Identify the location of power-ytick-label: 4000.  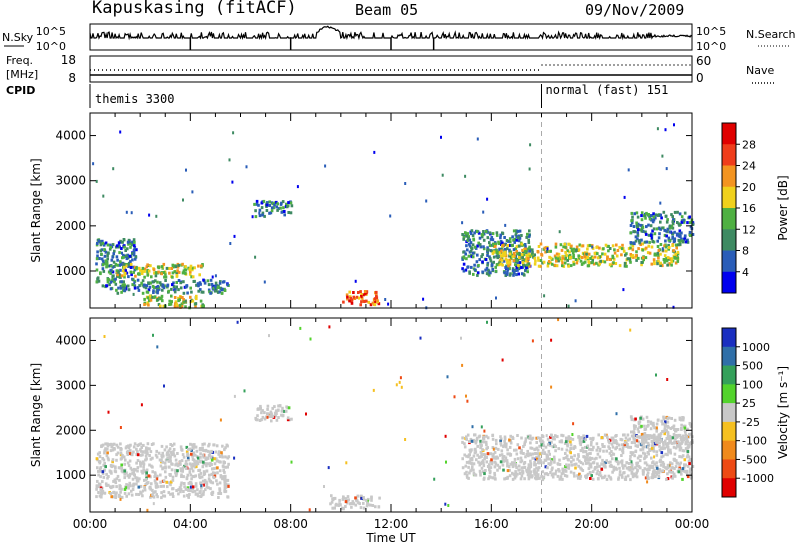
(70, 136).